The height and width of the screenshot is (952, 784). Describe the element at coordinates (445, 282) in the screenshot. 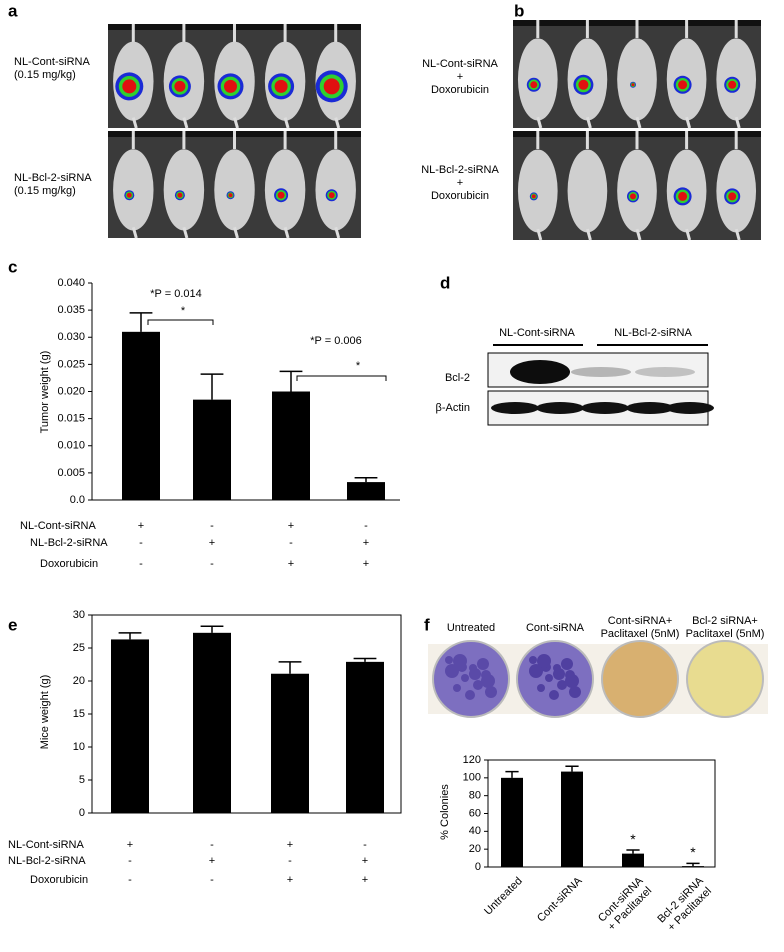

I see `panel-label: d` at that location.